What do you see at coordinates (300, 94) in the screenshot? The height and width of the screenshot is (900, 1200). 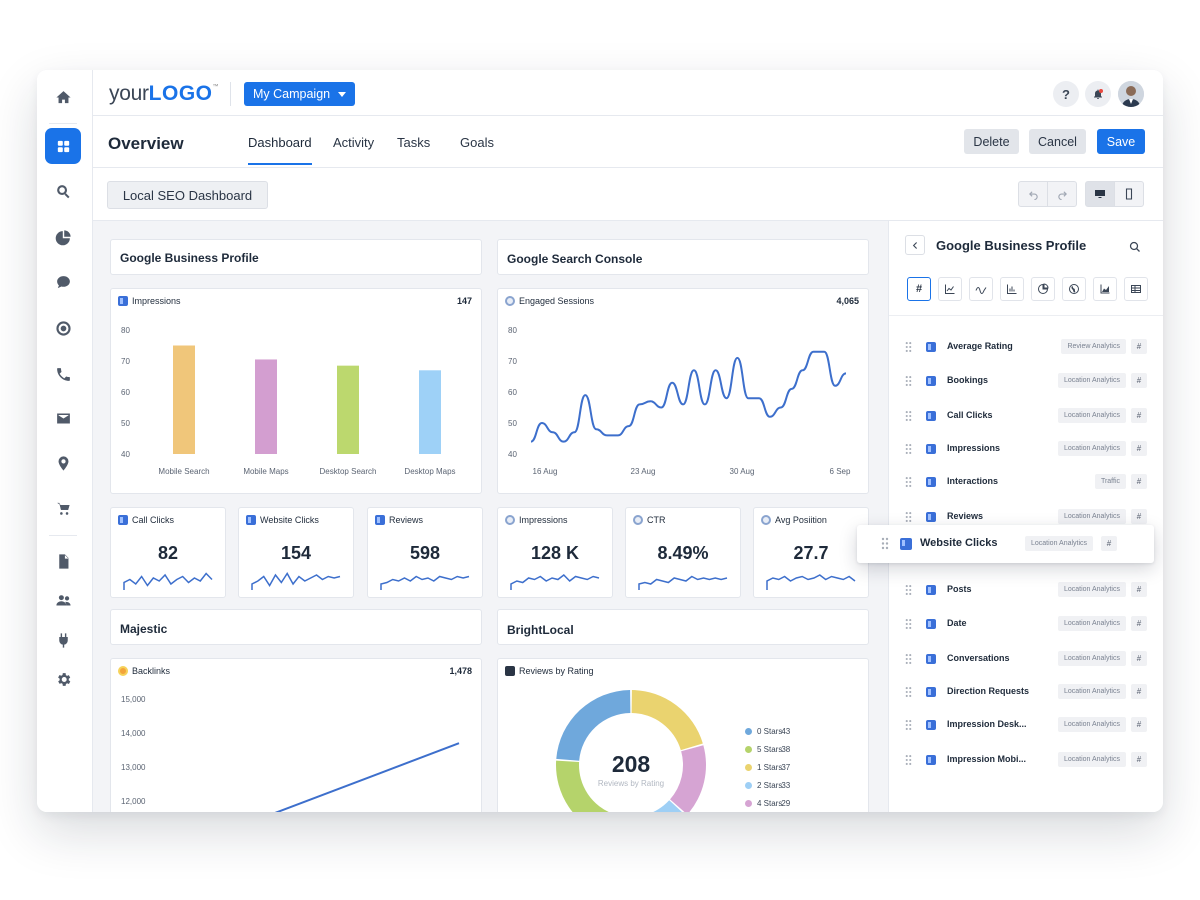 I see `campaign-dropdown: My Campaign` at bounding box center [300, 94].